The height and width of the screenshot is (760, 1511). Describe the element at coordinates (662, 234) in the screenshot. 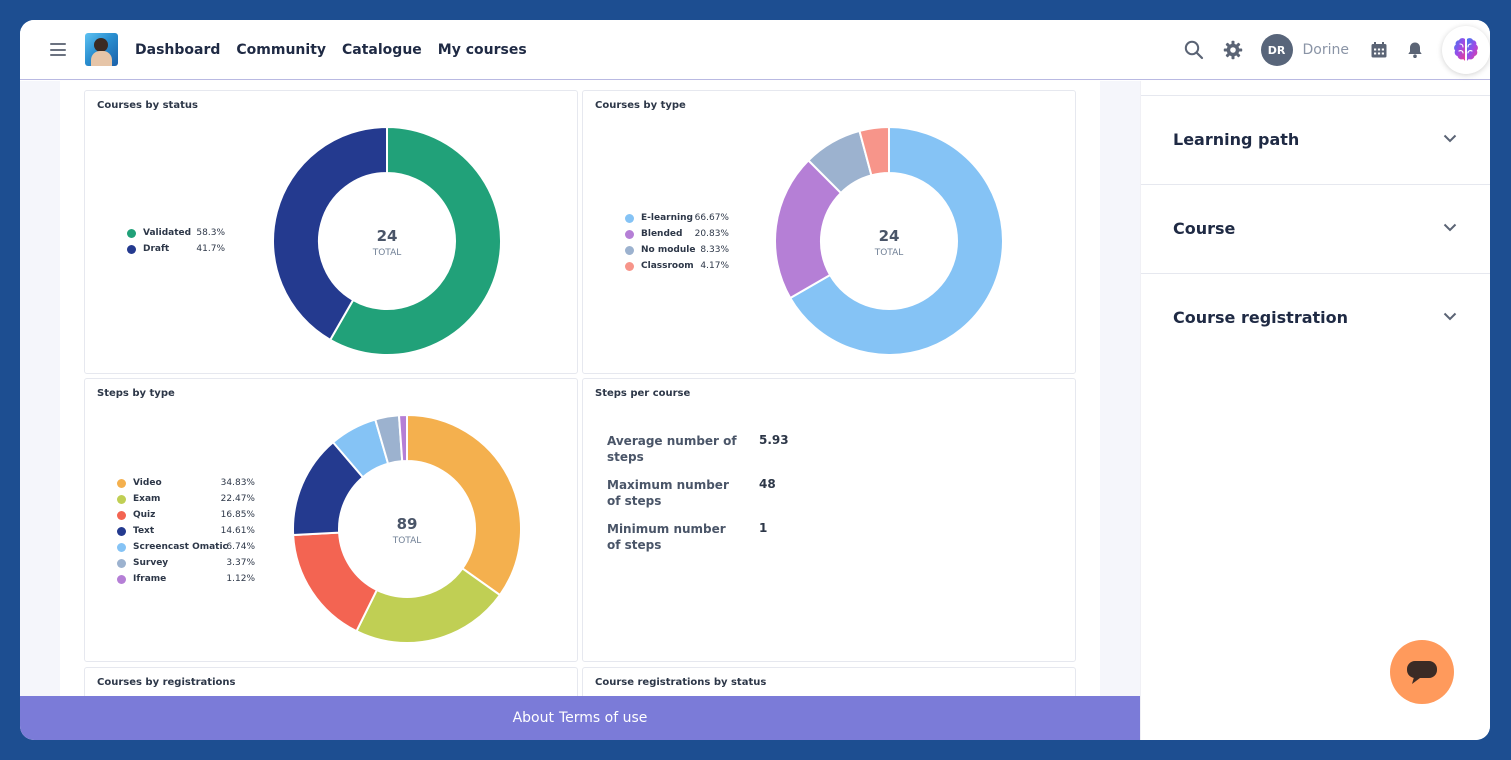

I see `legend-label: Blended` at that location.